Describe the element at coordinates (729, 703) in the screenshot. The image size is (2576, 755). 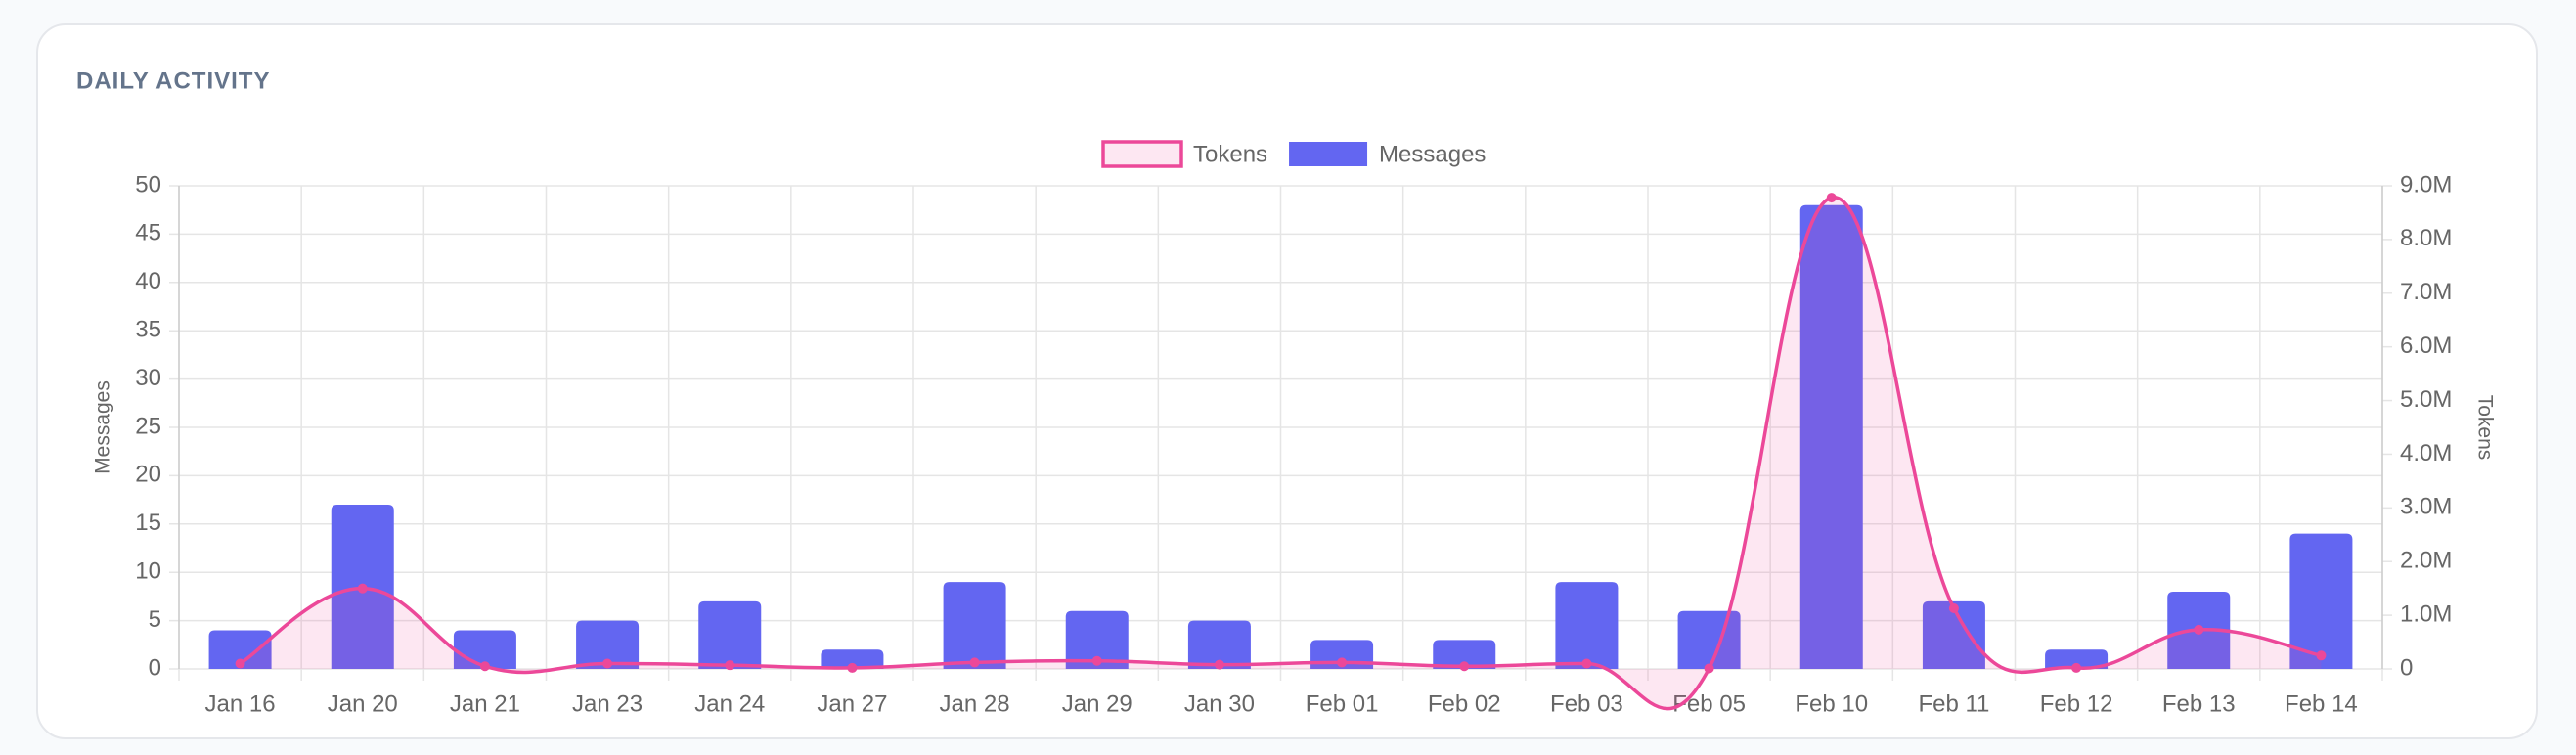
I see `x-tick-label: Jan 24` at that location.